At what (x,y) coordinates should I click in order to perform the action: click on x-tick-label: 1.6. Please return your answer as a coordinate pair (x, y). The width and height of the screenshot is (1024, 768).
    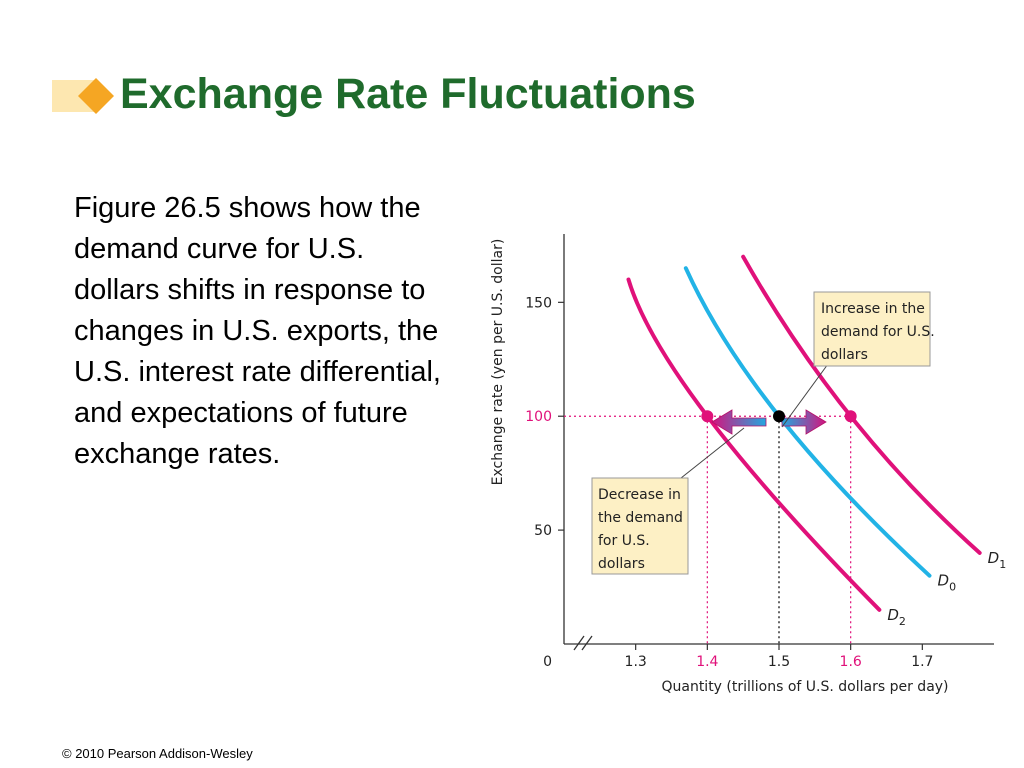
    Looking at the image, I should click on (851, 662).